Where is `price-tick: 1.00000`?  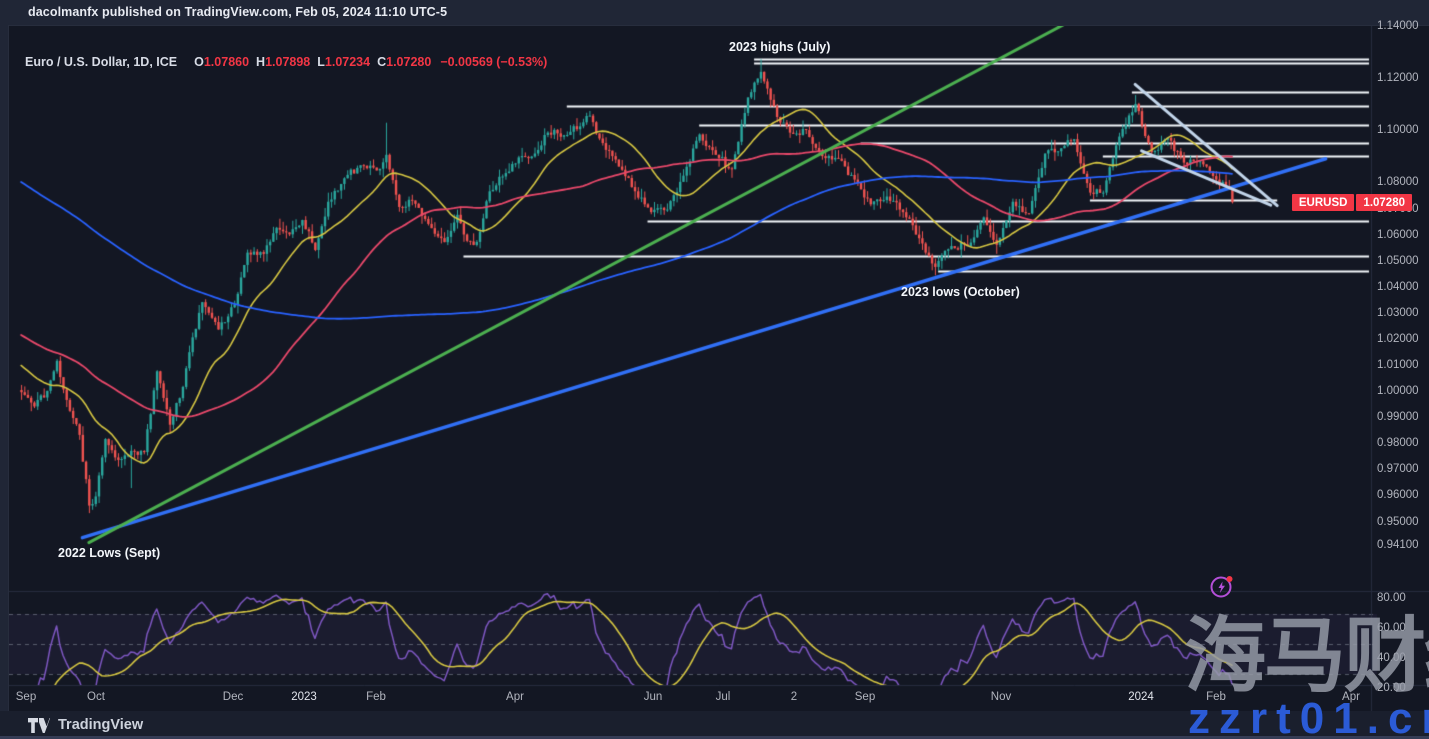 price-tick: 1.00000 is located at coordinates (1398, 391).